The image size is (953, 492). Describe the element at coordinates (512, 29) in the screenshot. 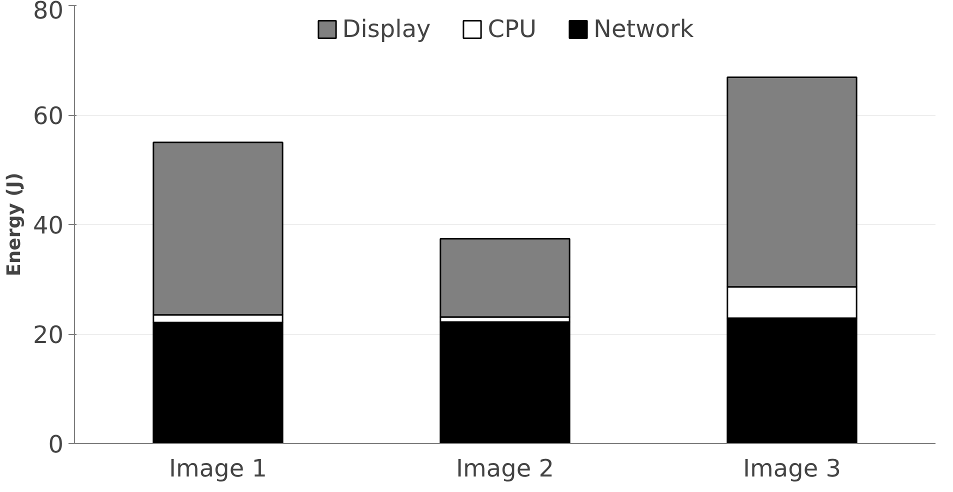

I see `legend-label: CPU` at that location.